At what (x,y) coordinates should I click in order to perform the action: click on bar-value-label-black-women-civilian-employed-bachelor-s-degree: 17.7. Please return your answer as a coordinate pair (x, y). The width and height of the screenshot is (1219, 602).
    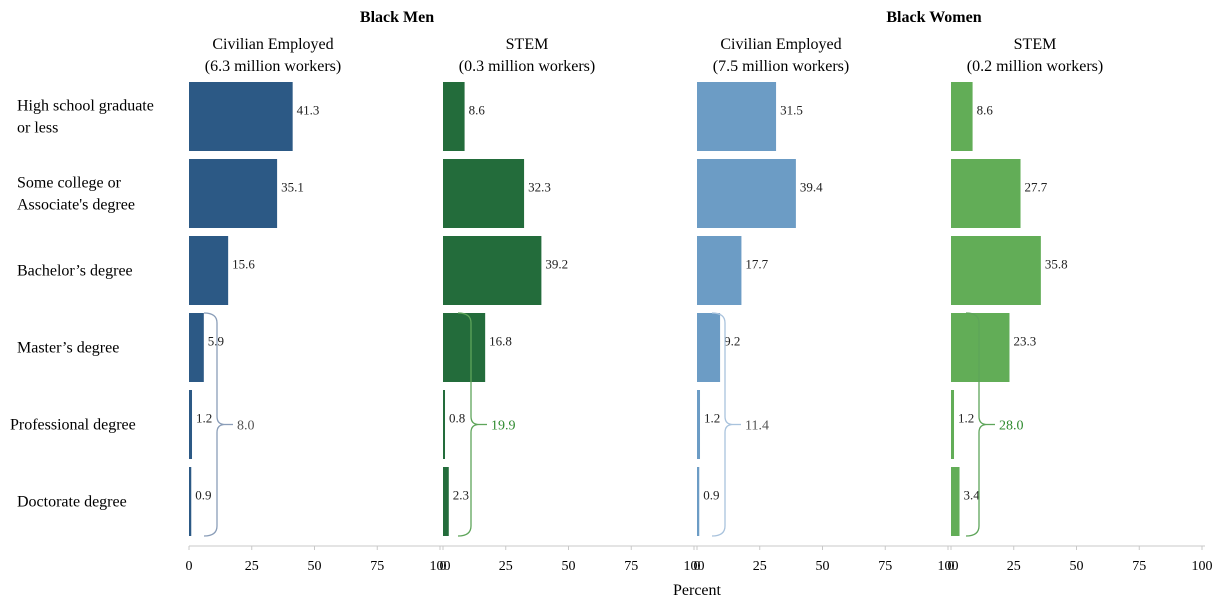
    Looking at the image, I should click on (756, 264).